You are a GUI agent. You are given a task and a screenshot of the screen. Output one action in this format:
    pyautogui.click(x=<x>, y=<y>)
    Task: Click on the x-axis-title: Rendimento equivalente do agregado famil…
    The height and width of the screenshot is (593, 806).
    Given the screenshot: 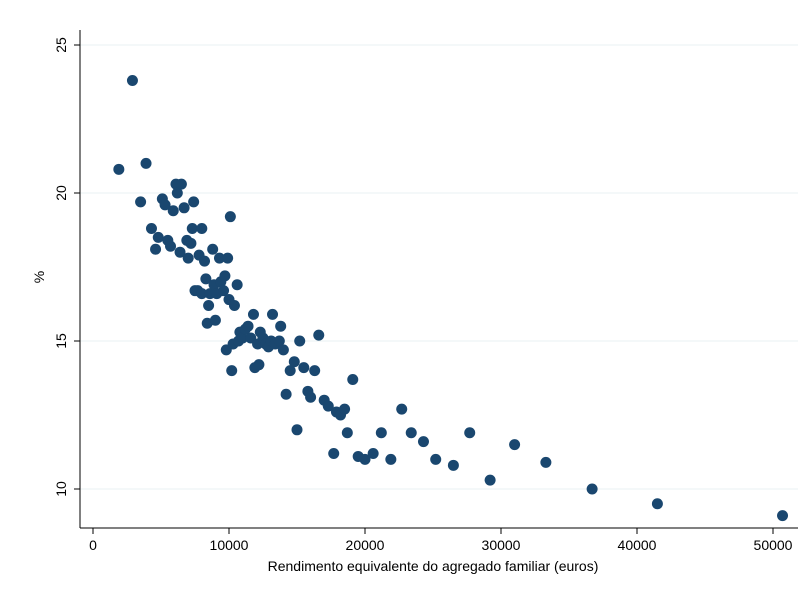 What is the action you would take?
    pyautogui.click(x=433, y=566)
    